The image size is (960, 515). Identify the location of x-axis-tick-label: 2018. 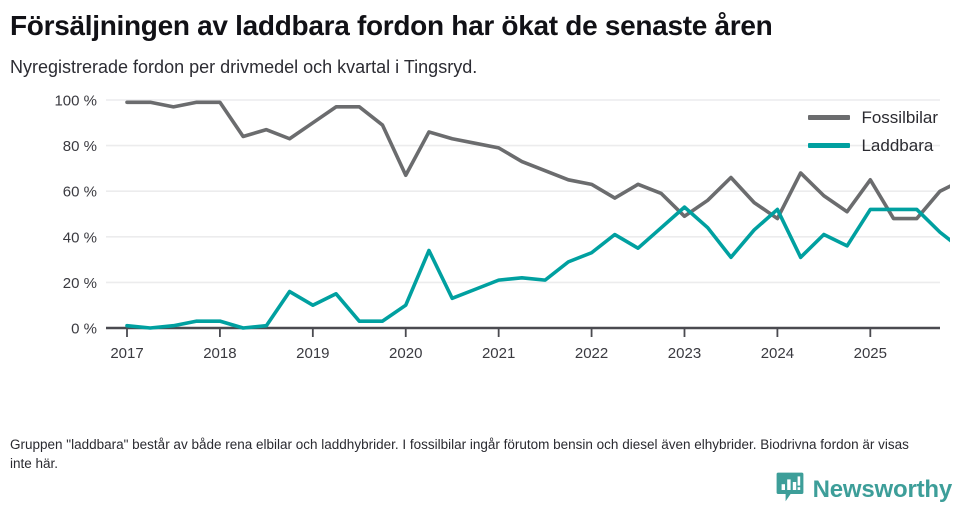
(219, 353).